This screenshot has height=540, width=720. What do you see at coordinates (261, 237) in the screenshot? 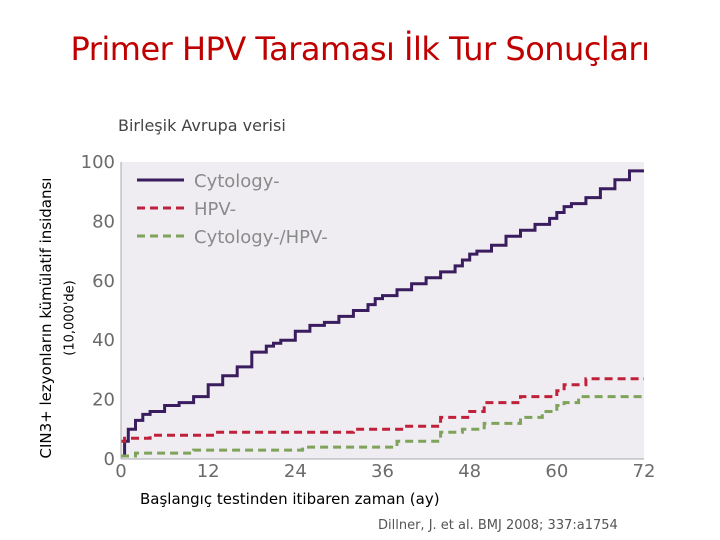
I see `legend-label-2: Cytology-/HPV-` at bounding box center [261, 237].